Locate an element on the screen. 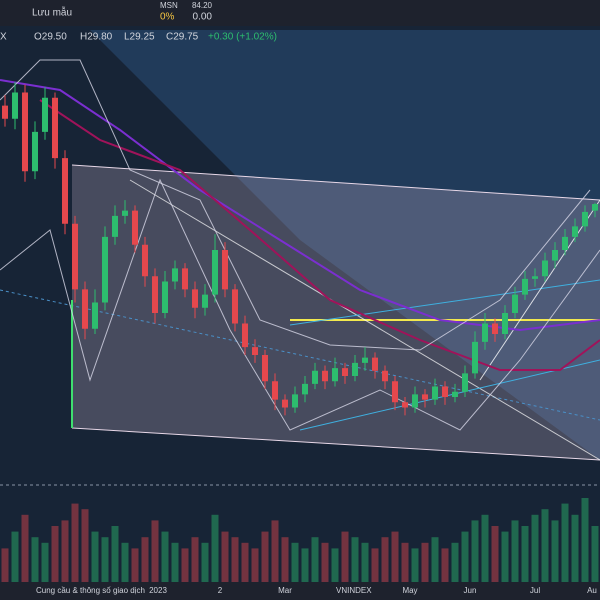 The width and height of the screenshot is (600, 600). time-axis-label: Jun is located at coordinates (470, 590).